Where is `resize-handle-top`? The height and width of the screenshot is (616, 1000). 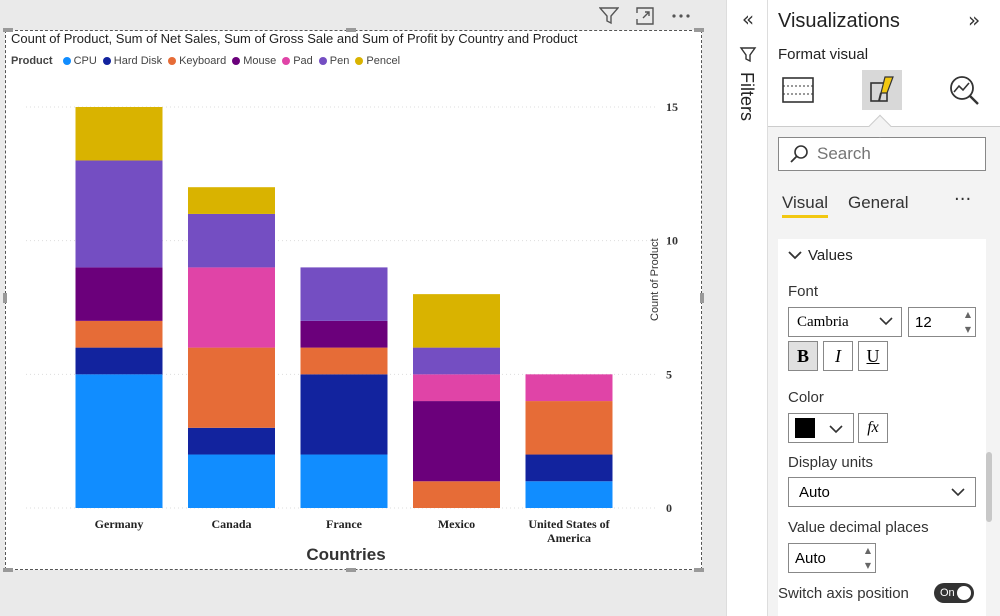
resize-handle-top is located at coordinates (351, 30).